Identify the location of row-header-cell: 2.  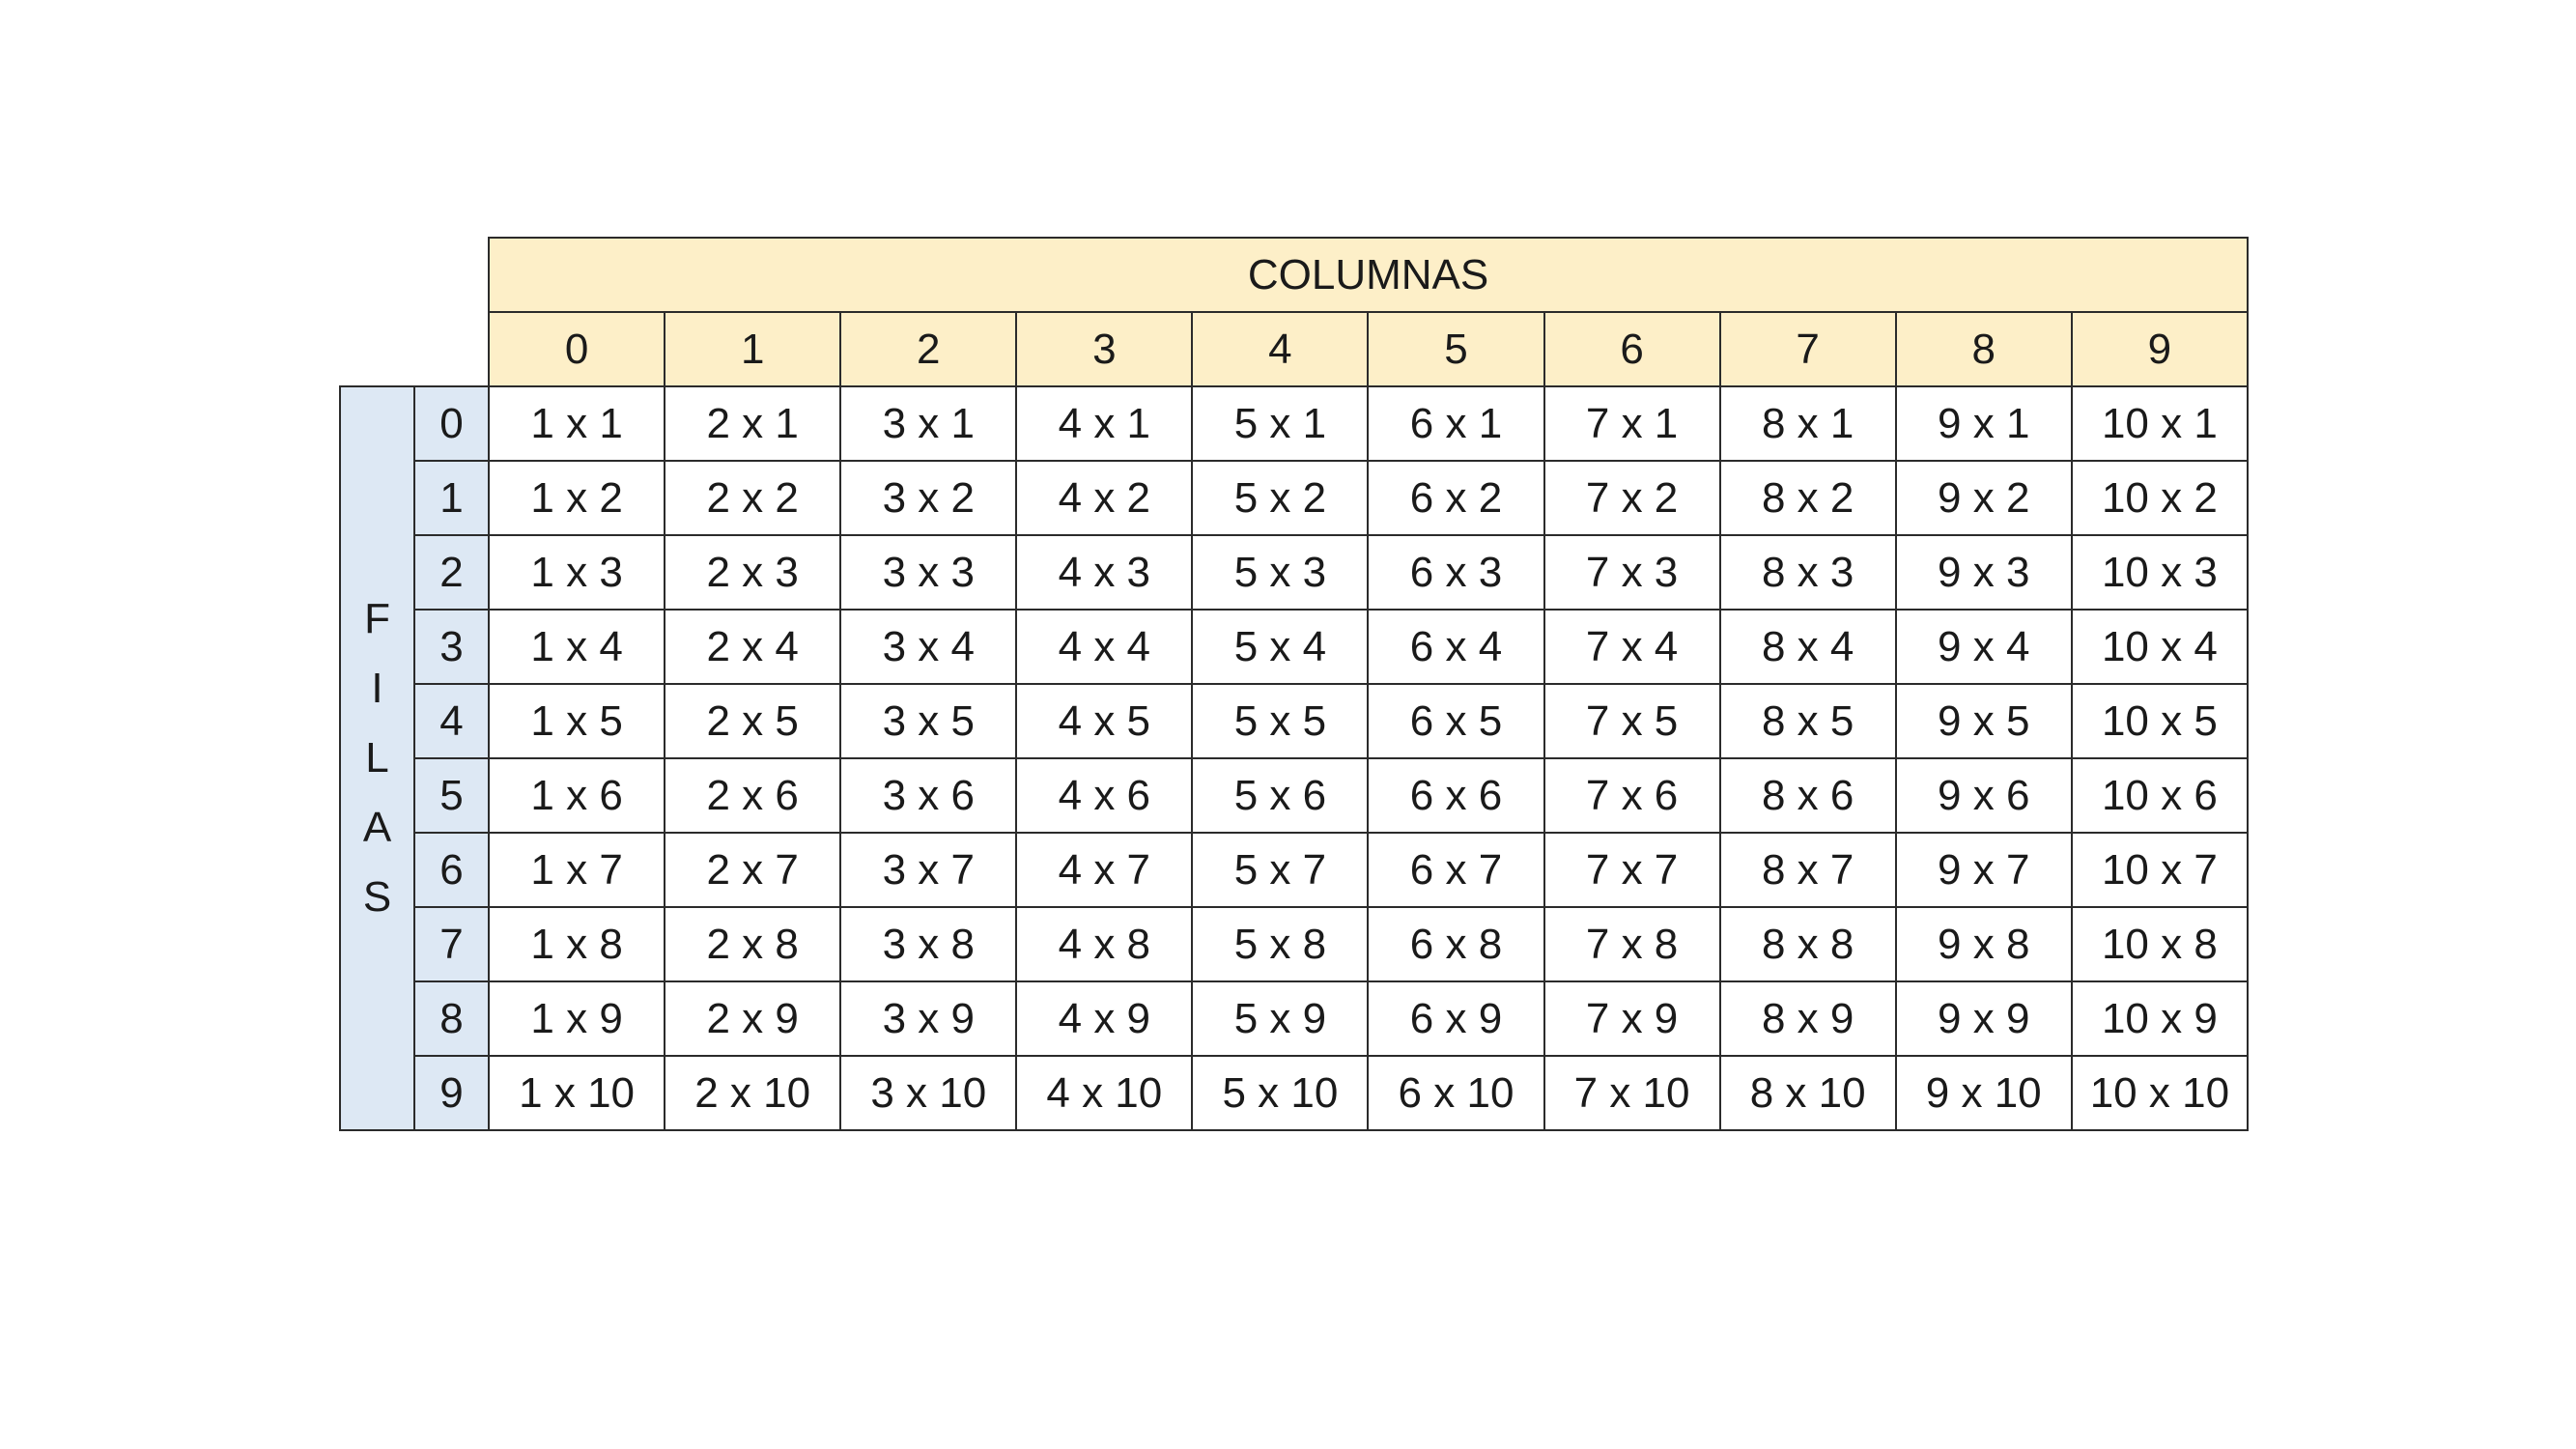
(452, 572).